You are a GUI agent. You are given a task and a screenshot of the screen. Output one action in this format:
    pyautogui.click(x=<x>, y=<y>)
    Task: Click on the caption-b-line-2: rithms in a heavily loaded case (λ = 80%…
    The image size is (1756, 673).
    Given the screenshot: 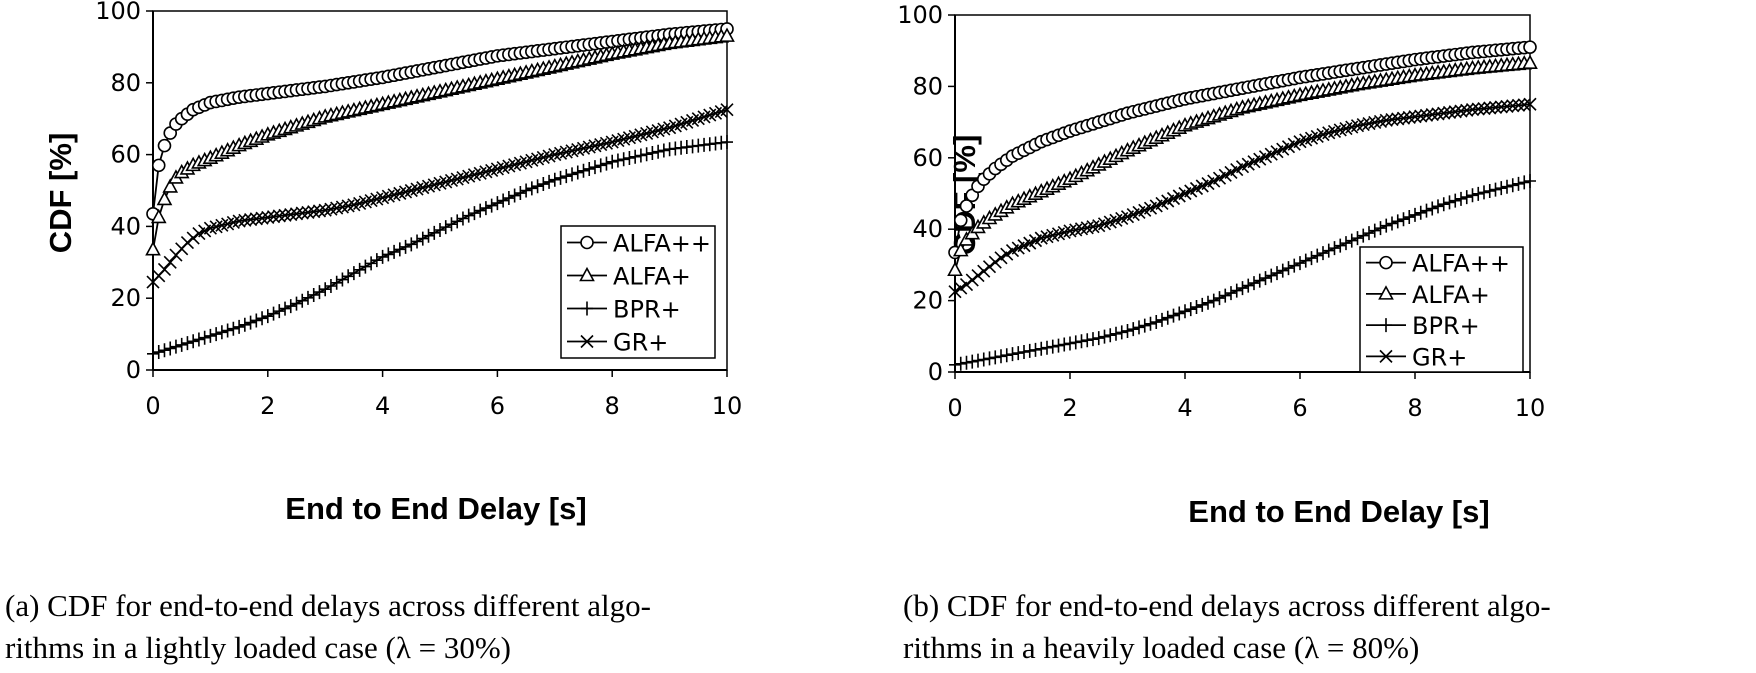 What is the action you would take?
    pyautogui.click(x=1161, y=647)
    